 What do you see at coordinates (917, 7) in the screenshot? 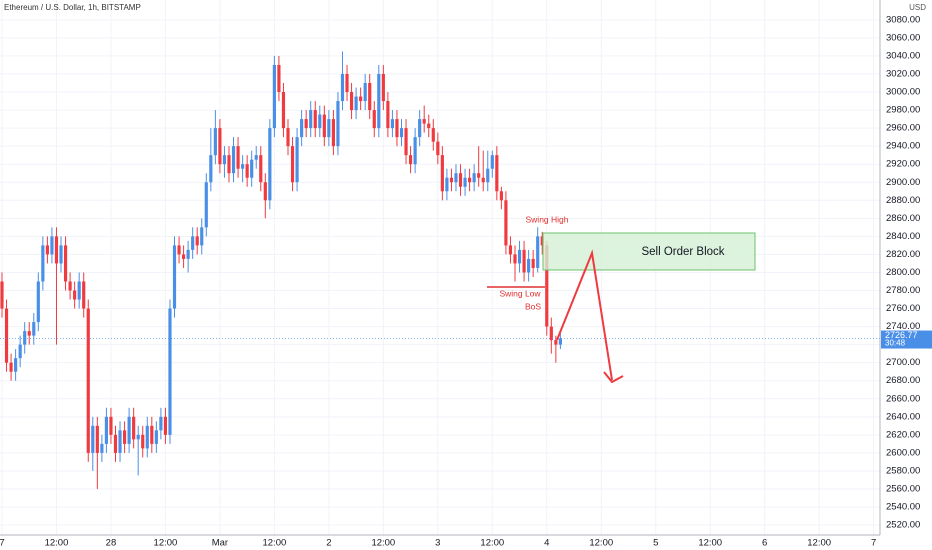
I see `unit-label: USD` at bounding box center [917, 7].